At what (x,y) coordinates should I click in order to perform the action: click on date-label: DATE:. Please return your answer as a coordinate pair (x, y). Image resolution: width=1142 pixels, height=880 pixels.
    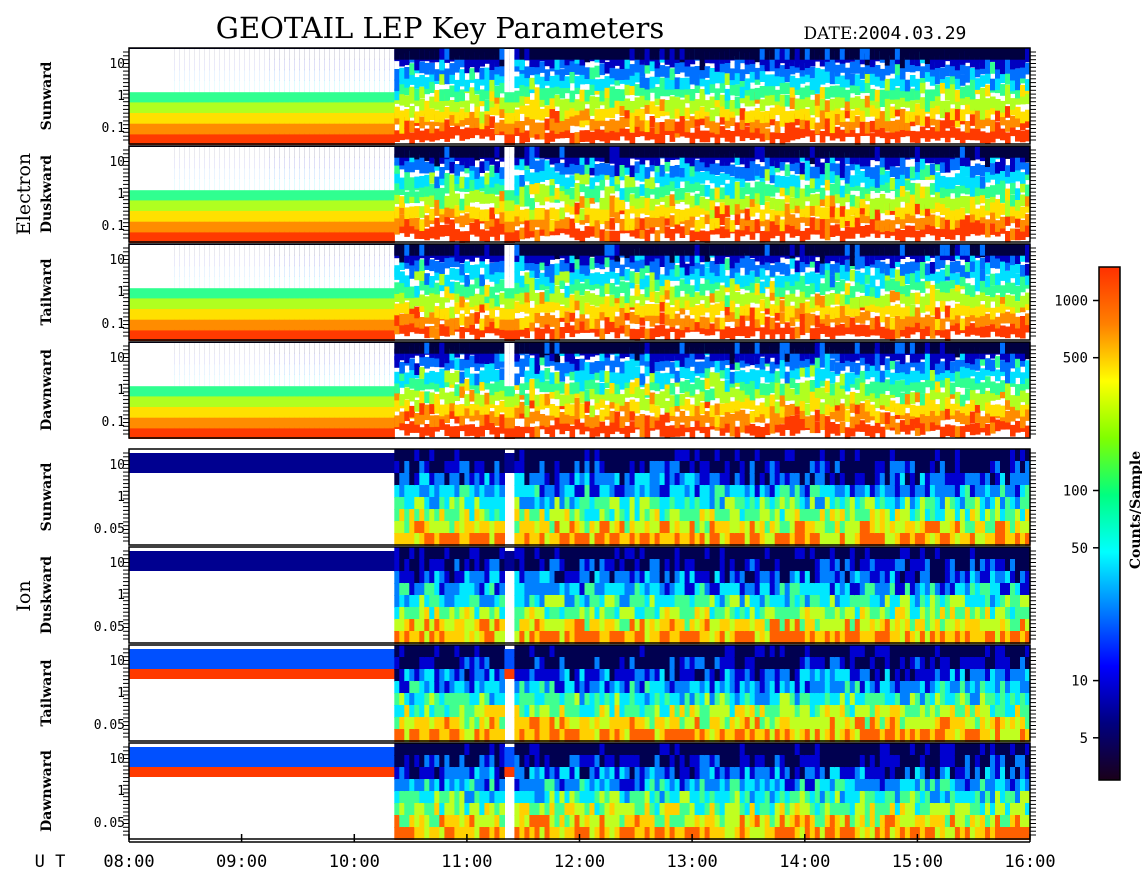
    Looking at the image, I should click on (831, 34).